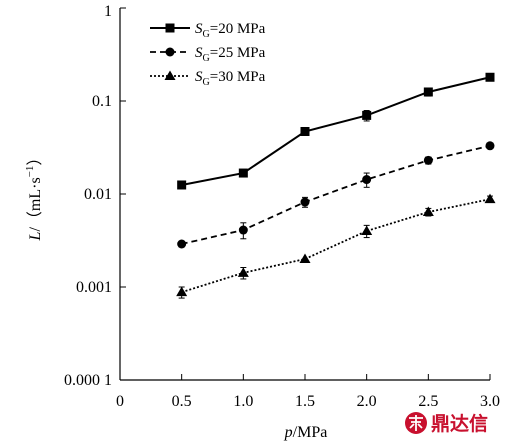 The height and width of the screenshot is (443, 505). What do you see at coordinates (94, 287) in the screenshot?
I see `y-tick-label: 0.001` at bounding box center [94, 287].